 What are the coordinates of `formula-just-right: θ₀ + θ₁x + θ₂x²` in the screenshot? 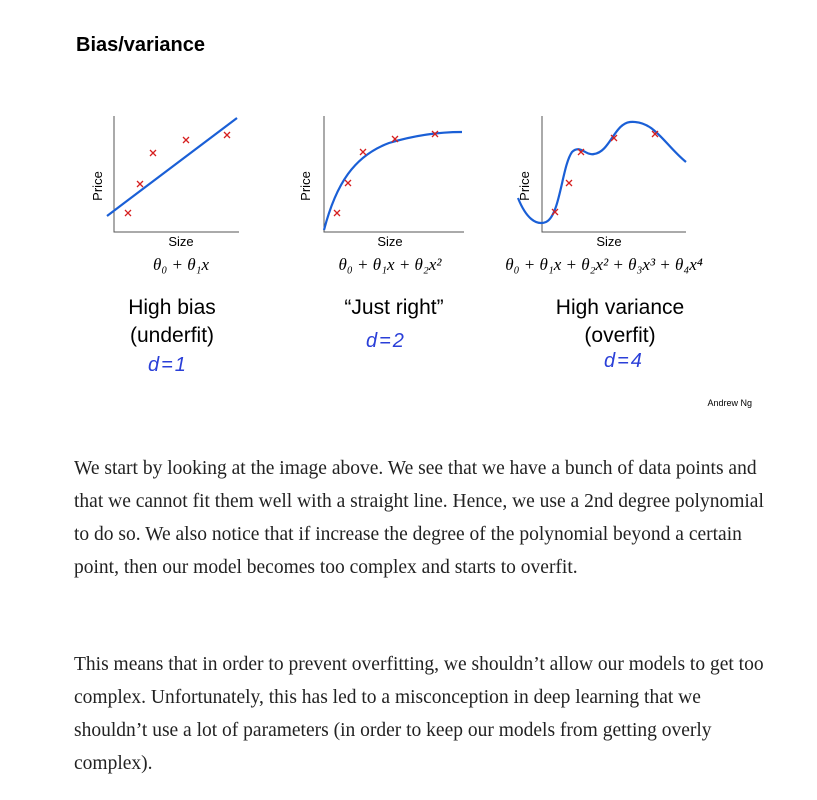 It's located at (391, 264).